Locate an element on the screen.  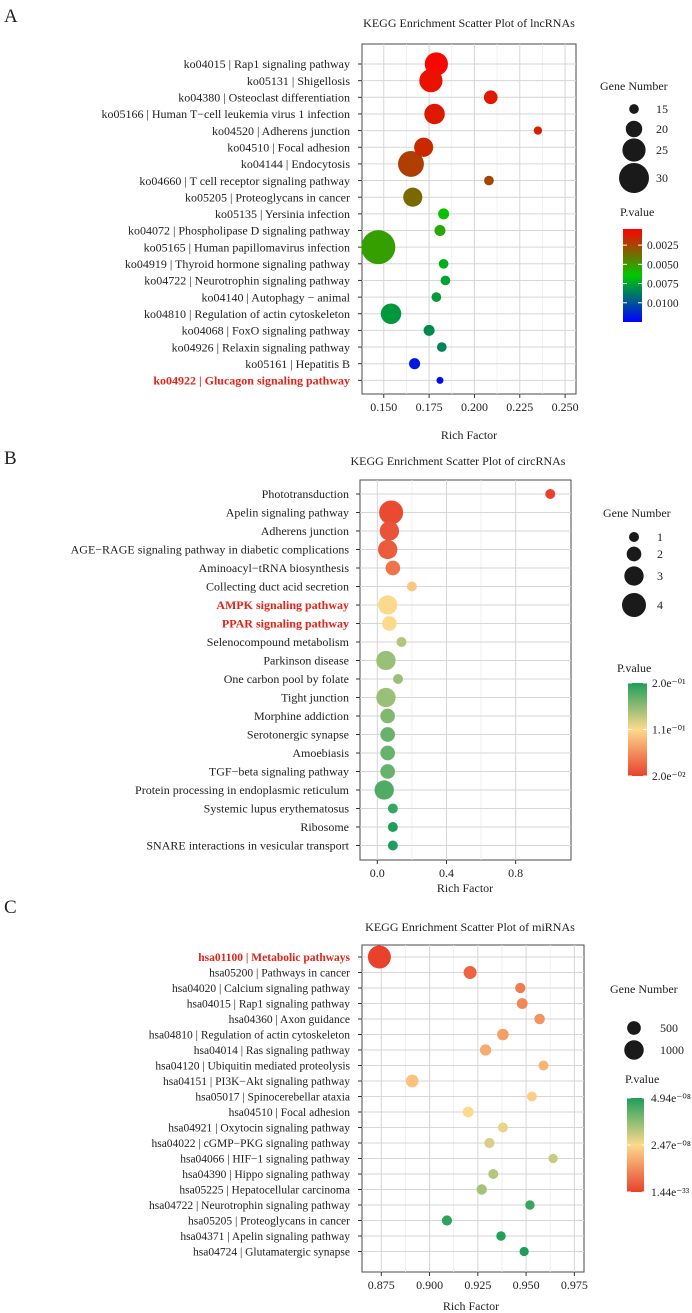
category-label: ko04510 | Focal adhesion is located at coordinates (288, 147).